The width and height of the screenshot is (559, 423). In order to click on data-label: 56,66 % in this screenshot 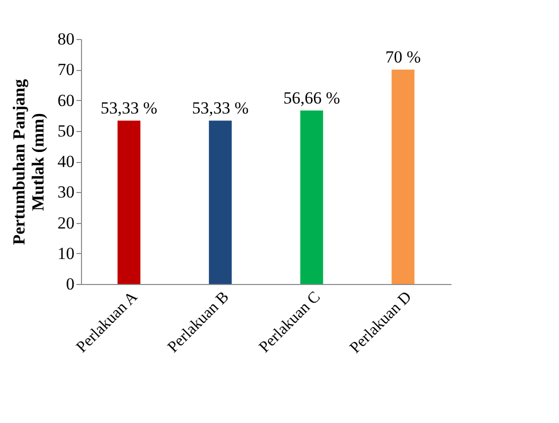, I will do `click(311, 98)`.